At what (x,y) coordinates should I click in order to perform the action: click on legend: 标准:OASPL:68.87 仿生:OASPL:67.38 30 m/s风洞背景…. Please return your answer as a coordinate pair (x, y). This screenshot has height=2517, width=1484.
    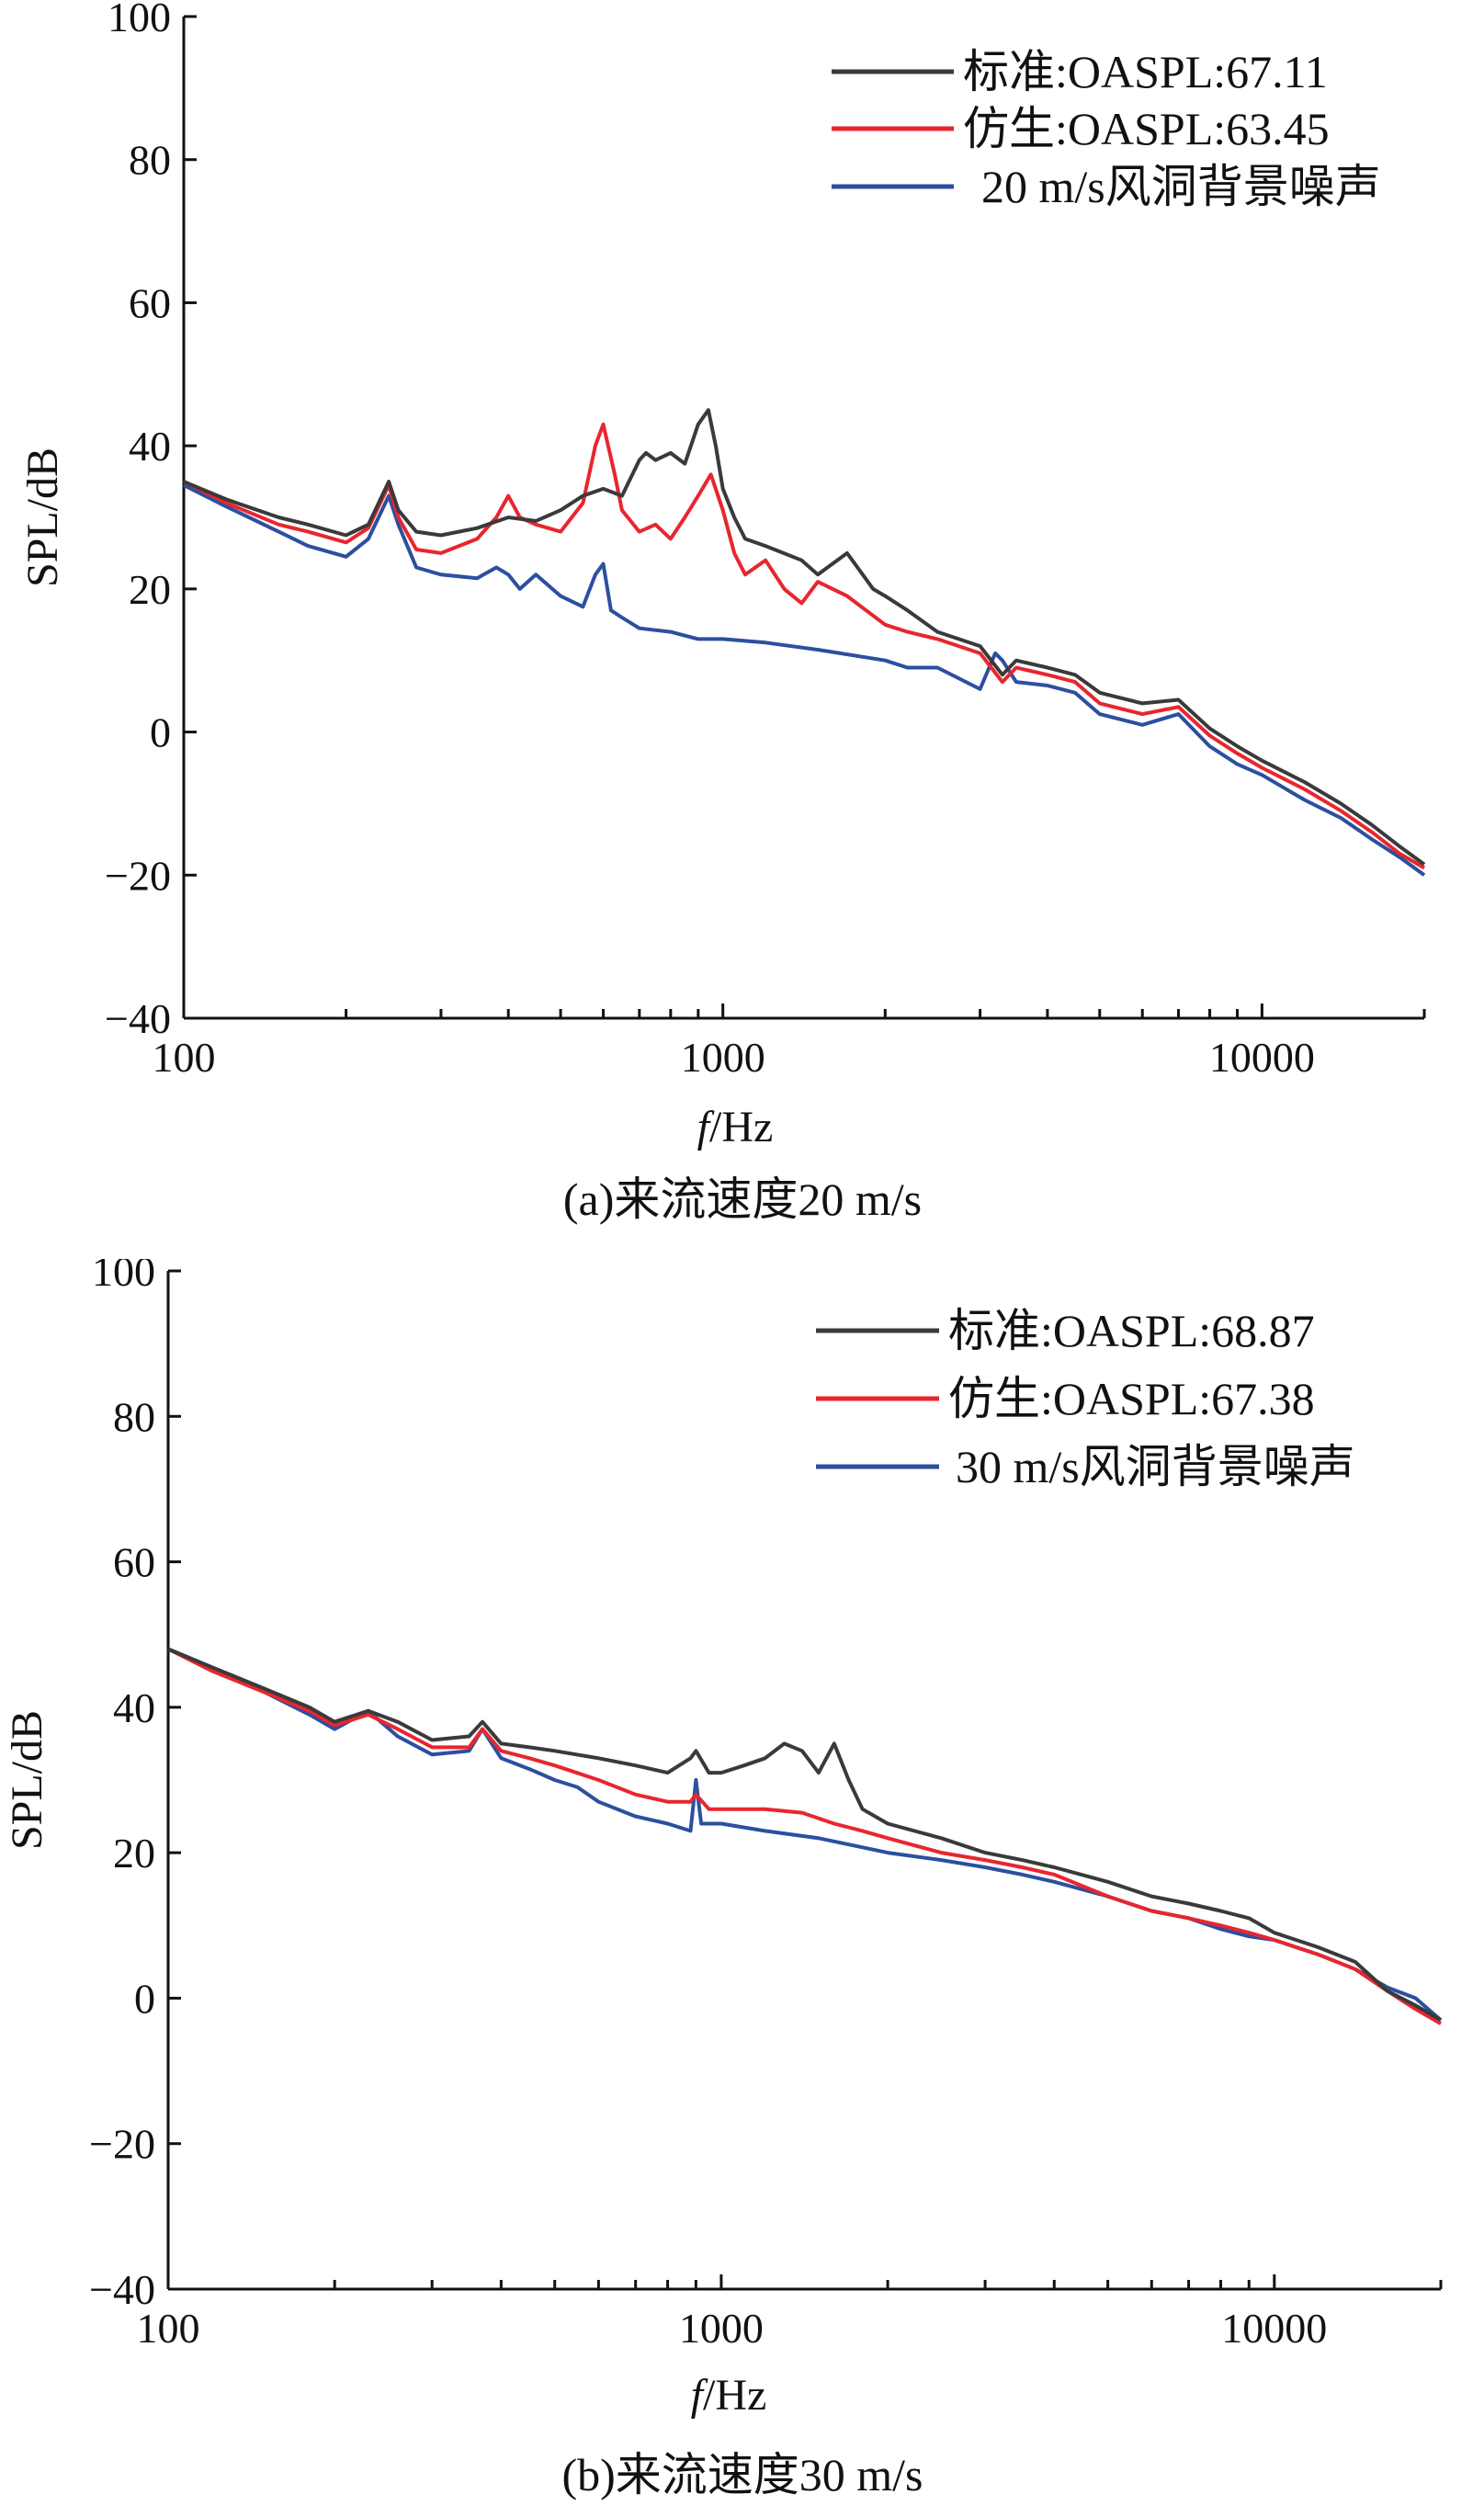
    Looking at the image, I should click on (1085, 1398).